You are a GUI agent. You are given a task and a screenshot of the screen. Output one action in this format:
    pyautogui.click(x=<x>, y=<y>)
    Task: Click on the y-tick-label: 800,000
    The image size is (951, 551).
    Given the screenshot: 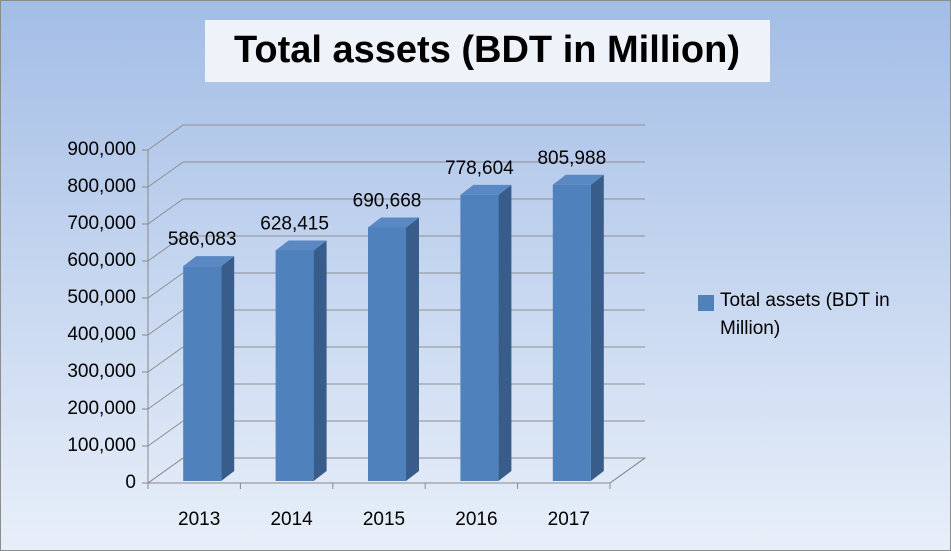 What is the action you would take?
    pyautogui.click(x=101, y=186)
    